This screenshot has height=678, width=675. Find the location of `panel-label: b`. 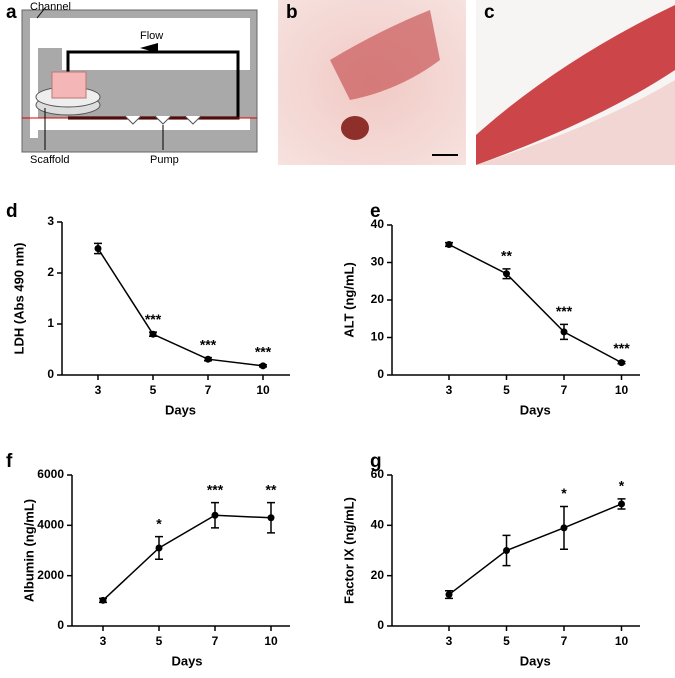

panel-label: b is located at coordinates (292, 12).